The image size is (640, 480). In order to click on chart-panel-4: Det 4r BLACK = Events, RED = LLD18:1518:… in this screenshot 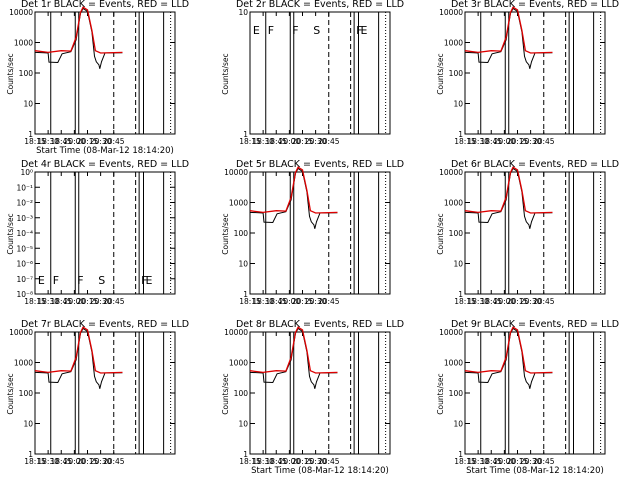, I will do `click(97, 232)`.